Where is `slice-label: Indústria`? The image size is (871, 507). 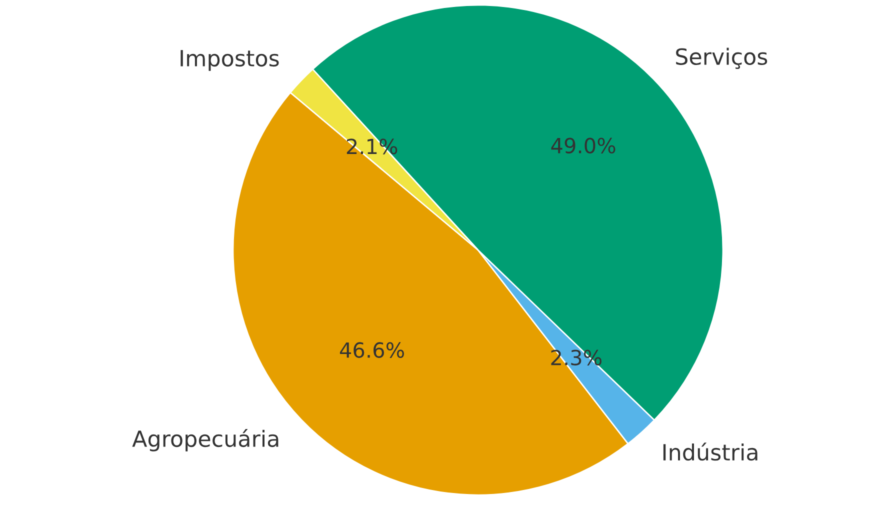
slice-label: Indústria is located at coordinates (710, 451).